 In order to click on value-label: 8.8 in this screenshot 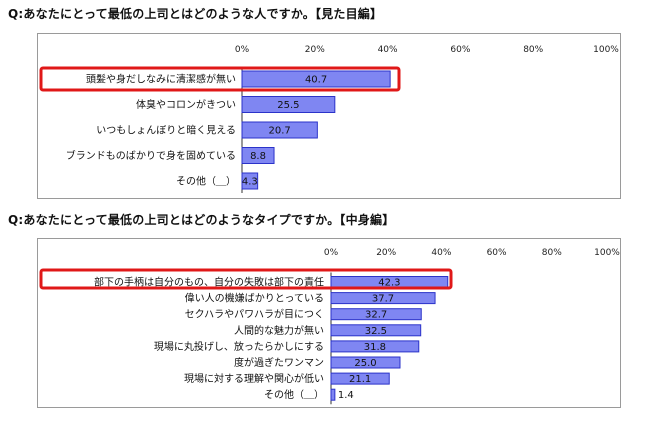, I will do `click(258, 156)`.